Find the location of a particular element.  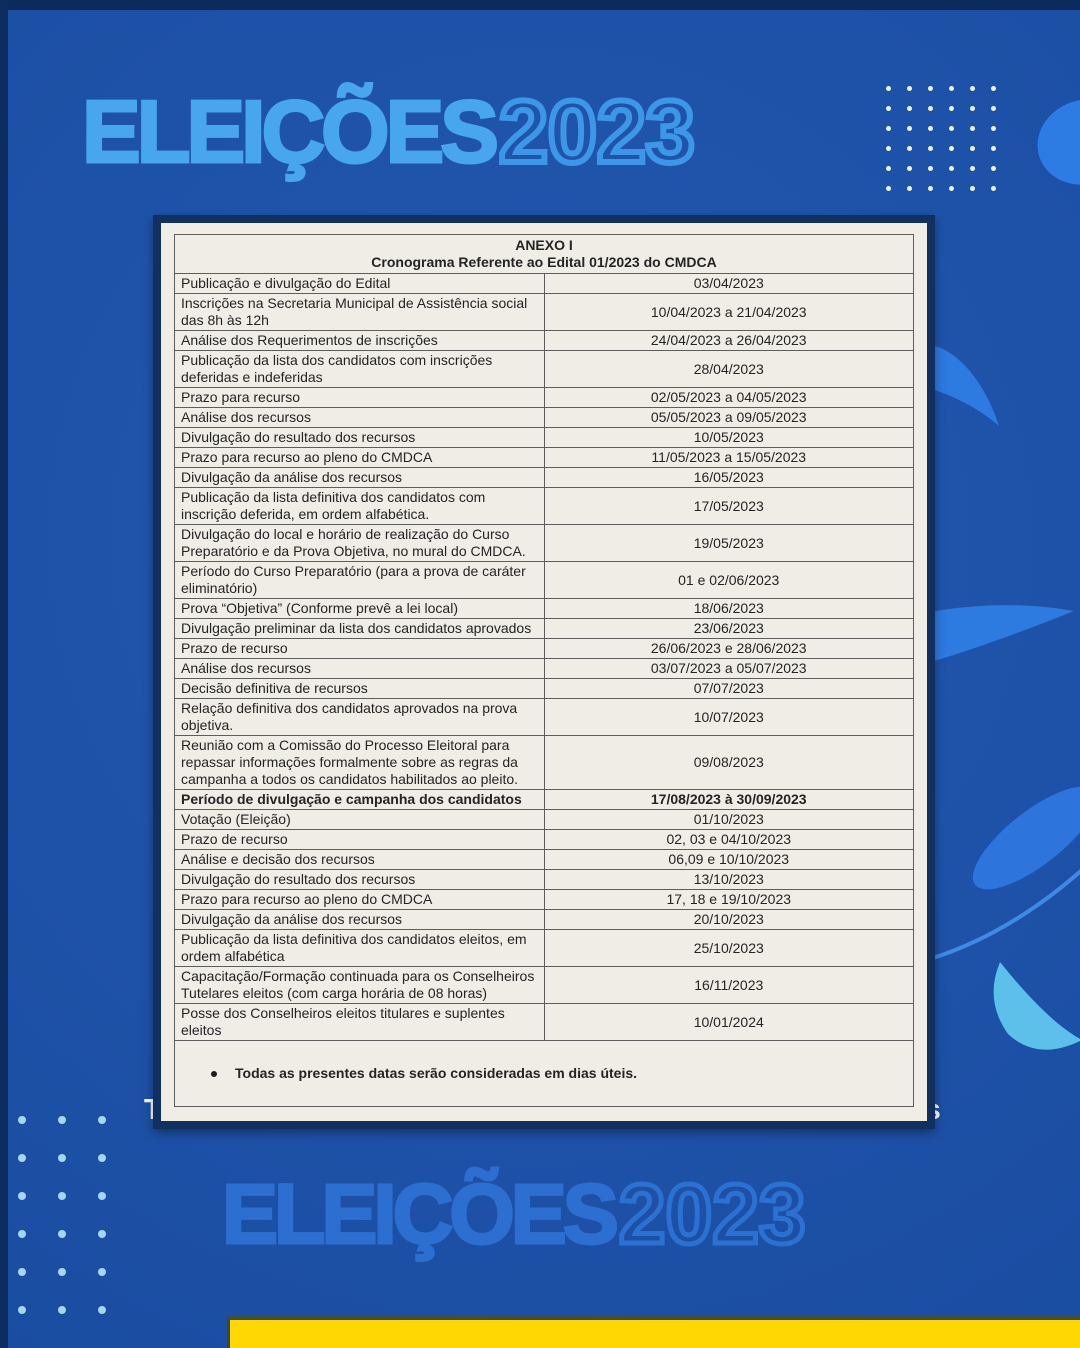

watermark: ELEIÇÕES2023 is located at coordinates (515, 1214).